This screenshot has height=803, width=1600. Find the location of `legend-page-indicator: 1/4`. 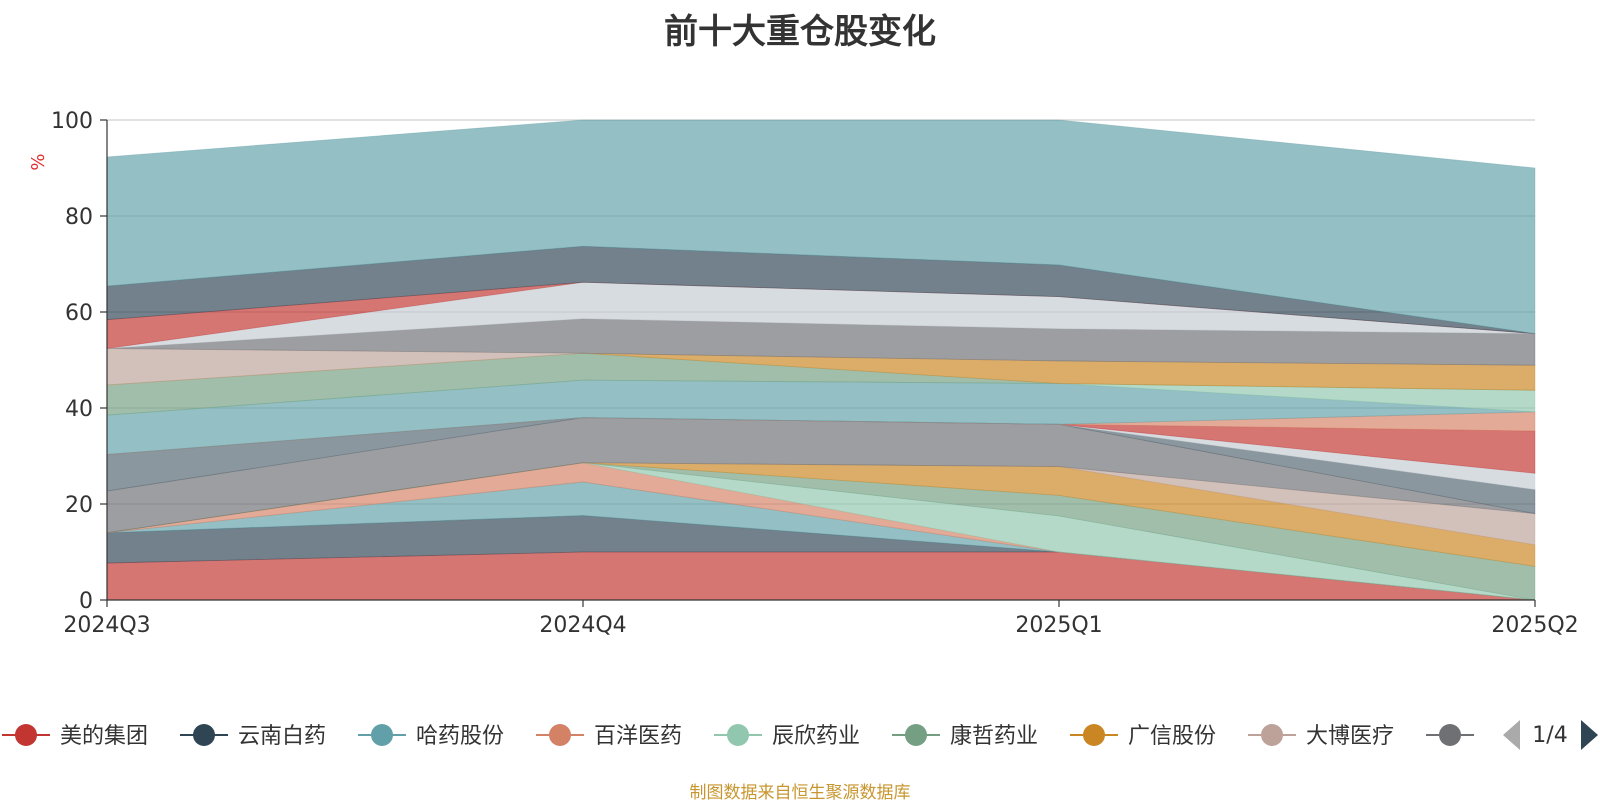

legend-page-indicator: 1/4 is located at coordinates (1549, 735).